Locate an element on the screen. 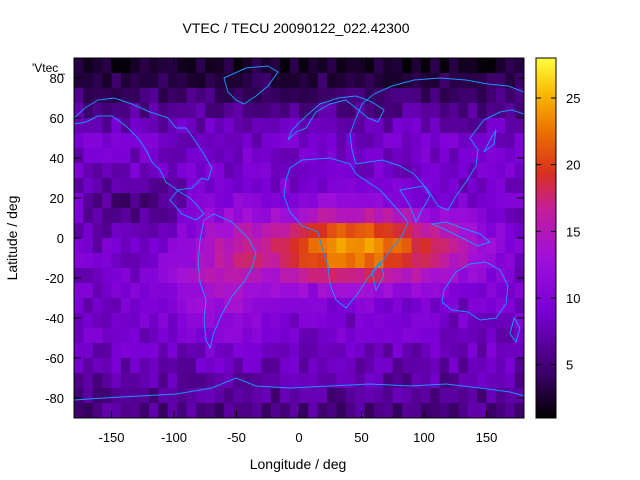 The height and width of the screenshot is (480, 640). chart-title: VTEC / TECU 20090122_022.42300 is located at coordinates (295, 28).